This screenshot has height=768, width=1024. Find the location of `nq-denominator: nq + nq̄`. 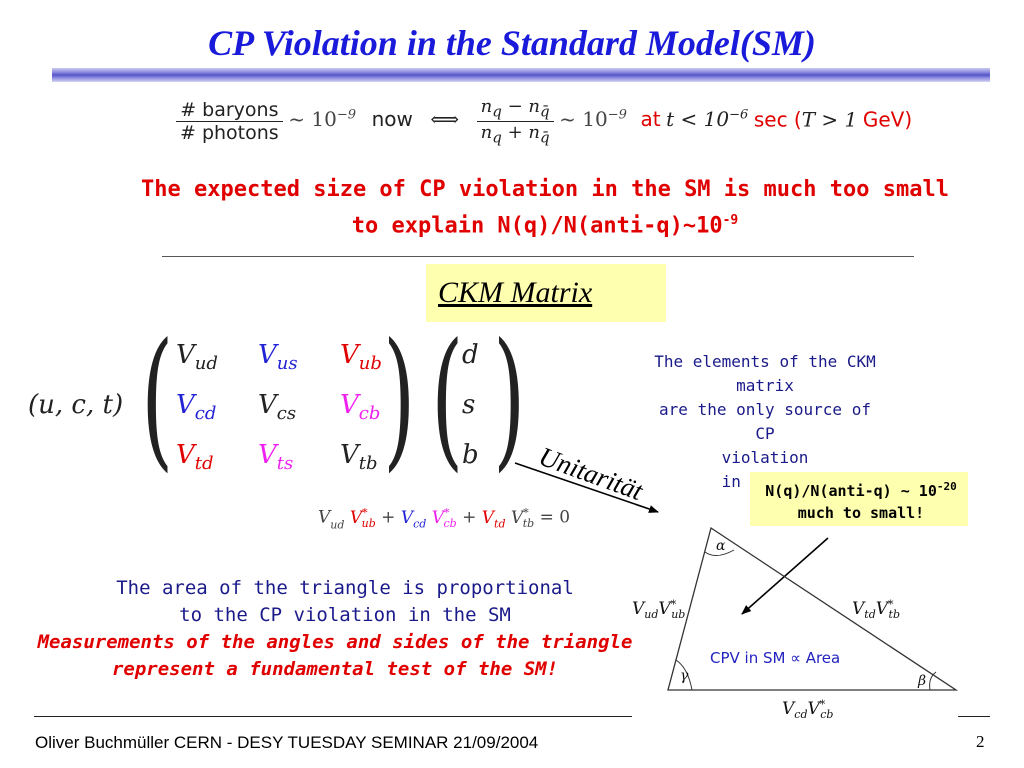

nq-denominator: nq + nq̄ is located at coordinates (515, 134).